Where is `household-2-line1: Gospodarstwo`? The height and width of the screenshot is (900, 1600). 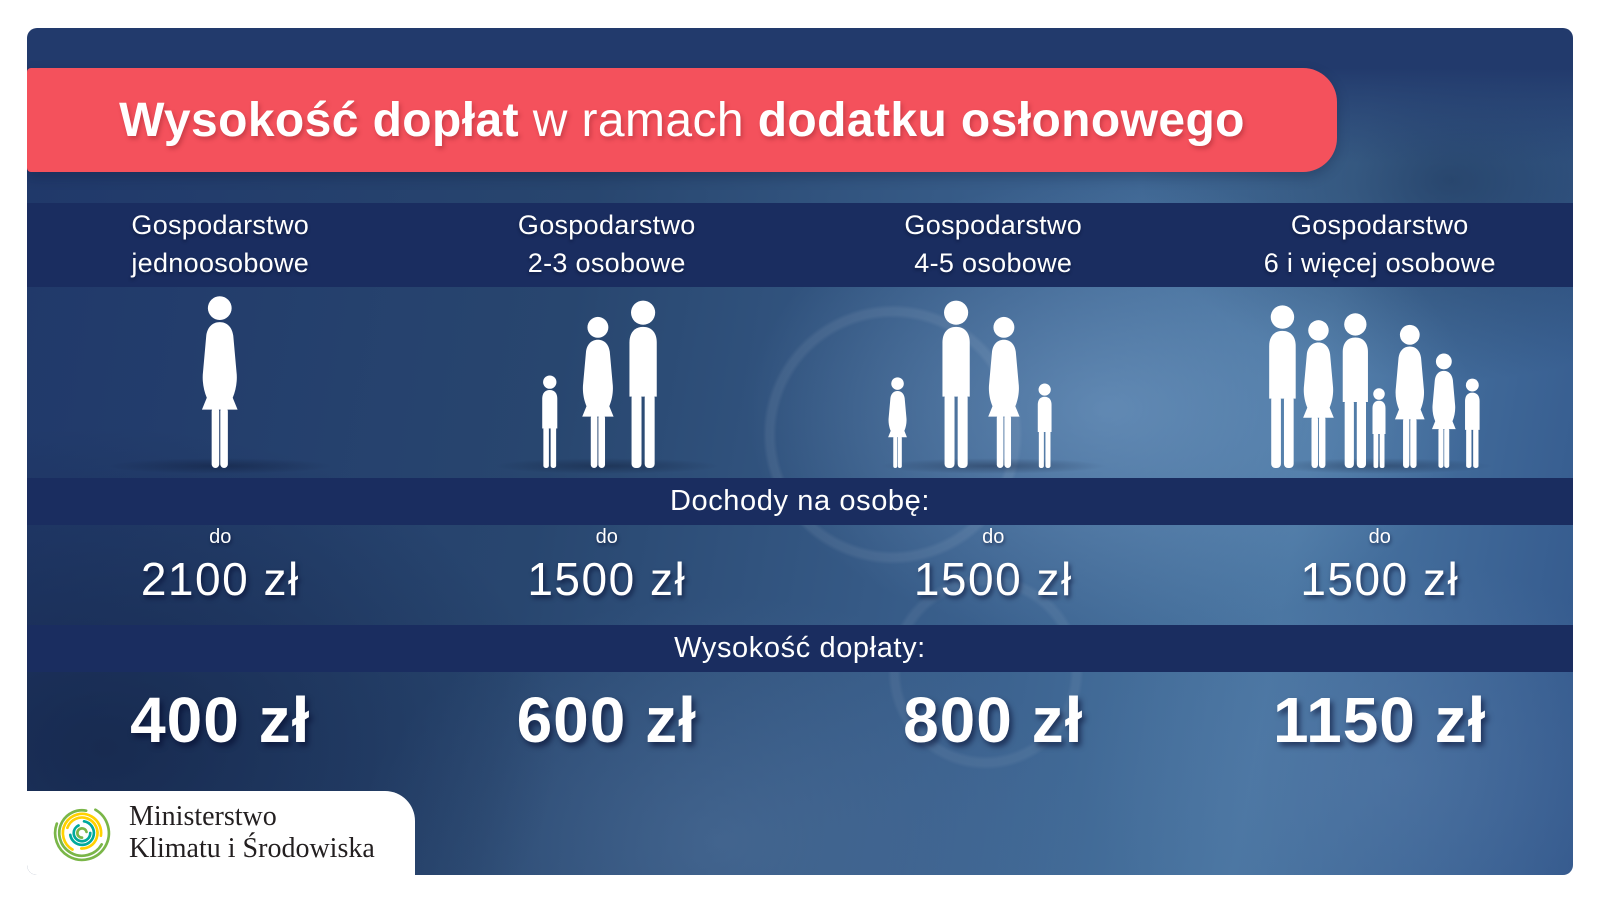 household-2-line1: Gospodarstwo is located at coordinates (606, 225).